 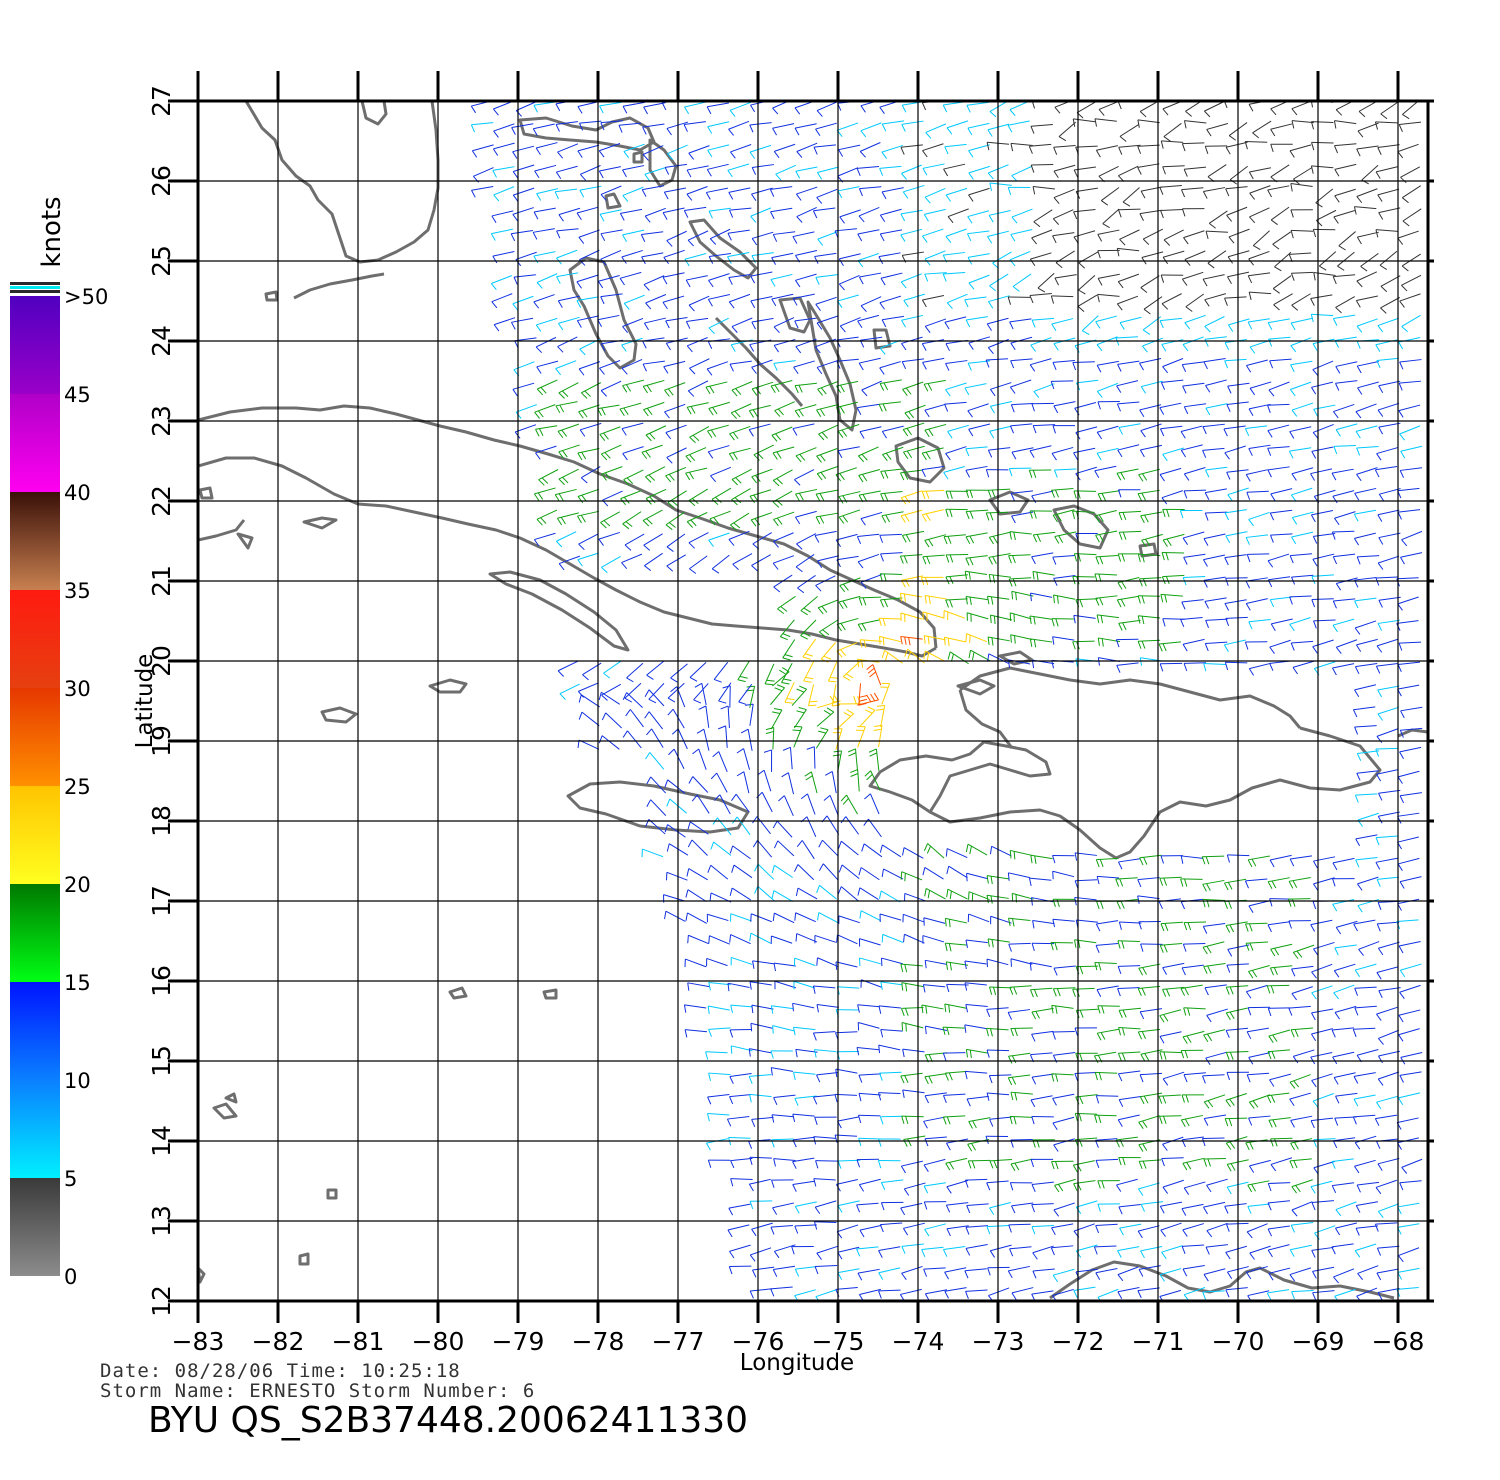 What do you see at coordinates (1081, 527) in the screenshot?
I see `caicos-coastline` at bounding box center [1081, 527].